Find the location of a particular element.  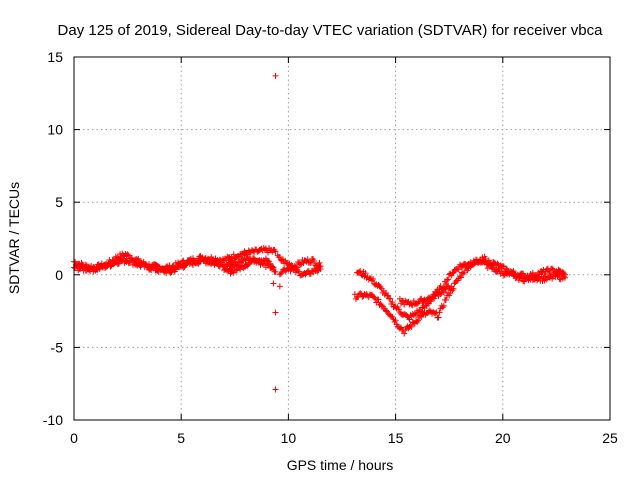

x-tick-label: 15 is located at coordinates (396, 438).